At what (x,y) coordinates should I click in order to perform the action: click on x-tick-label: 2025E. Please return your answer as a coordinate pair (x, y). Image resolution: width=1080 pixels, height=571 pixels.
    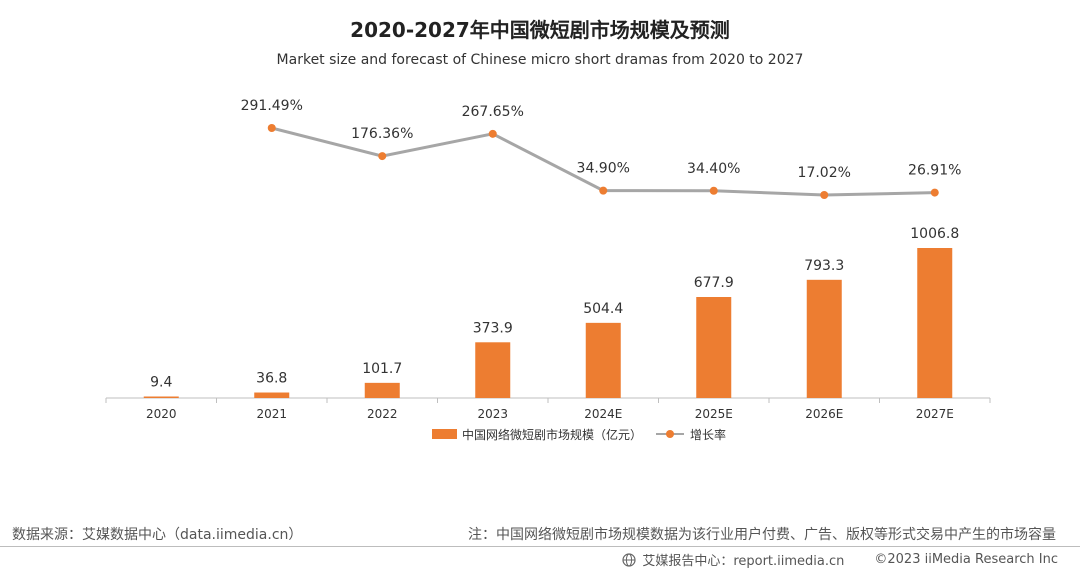
    Looking at the image, I should click on (714, 414).